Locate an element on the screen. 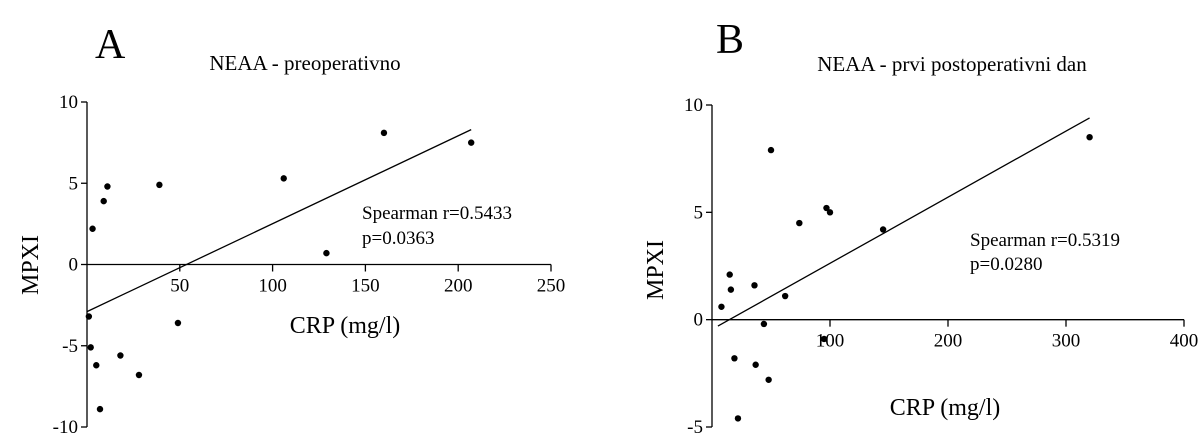 This screenshot has width=1203, height=437. x-tick-label-b: 400 is located at coordinates (1184, 341).